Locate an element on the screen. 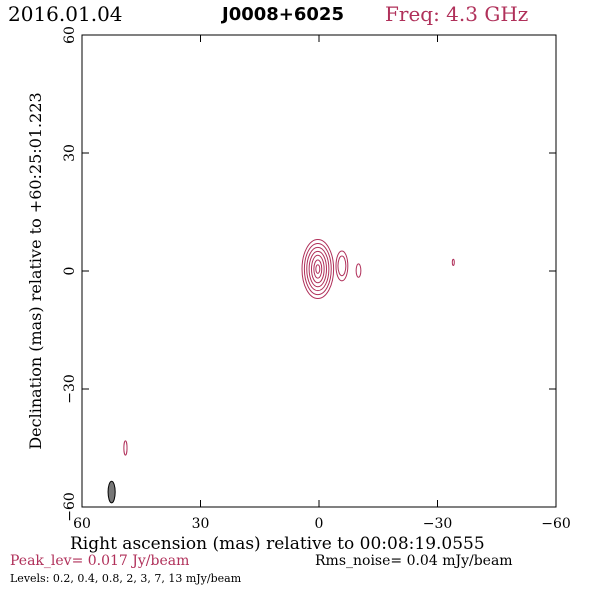 Image resolution: width=590 pixels, height=590 pixels. source-name: J0008+6025 is located at coordinates (283, 14).